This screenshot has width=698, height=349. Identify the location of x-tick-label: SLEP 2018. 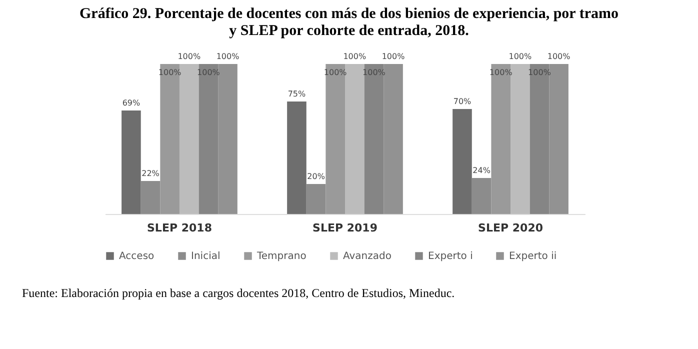
(179, 228).